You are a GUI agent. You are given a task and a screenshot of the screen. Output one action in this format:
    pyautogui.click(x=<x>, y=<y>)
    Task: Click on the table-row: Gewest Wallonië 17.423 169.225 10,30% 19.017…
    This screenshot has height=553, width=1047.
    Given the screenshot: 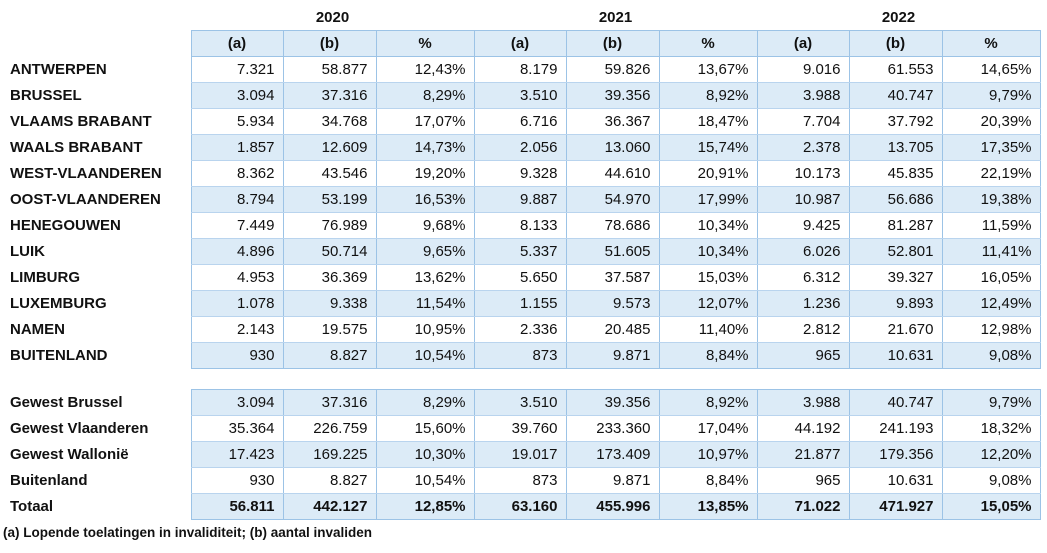 What is the action you would take?
    pyautogui.click(x=520, y=454)
    